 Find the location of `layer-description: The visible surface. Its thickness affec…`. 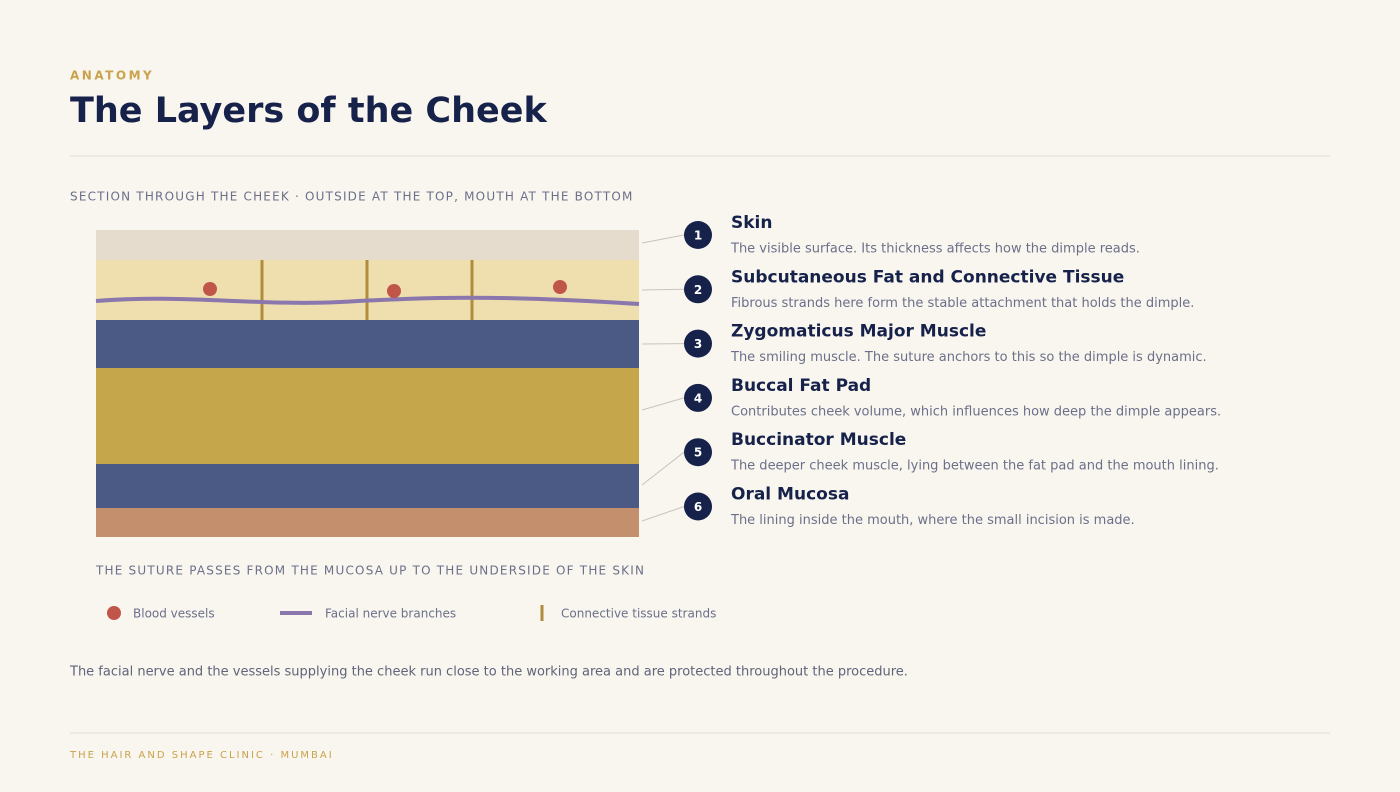

layer-description: The visible surface. Its thickness affec… is located at coordinates (935, 249).